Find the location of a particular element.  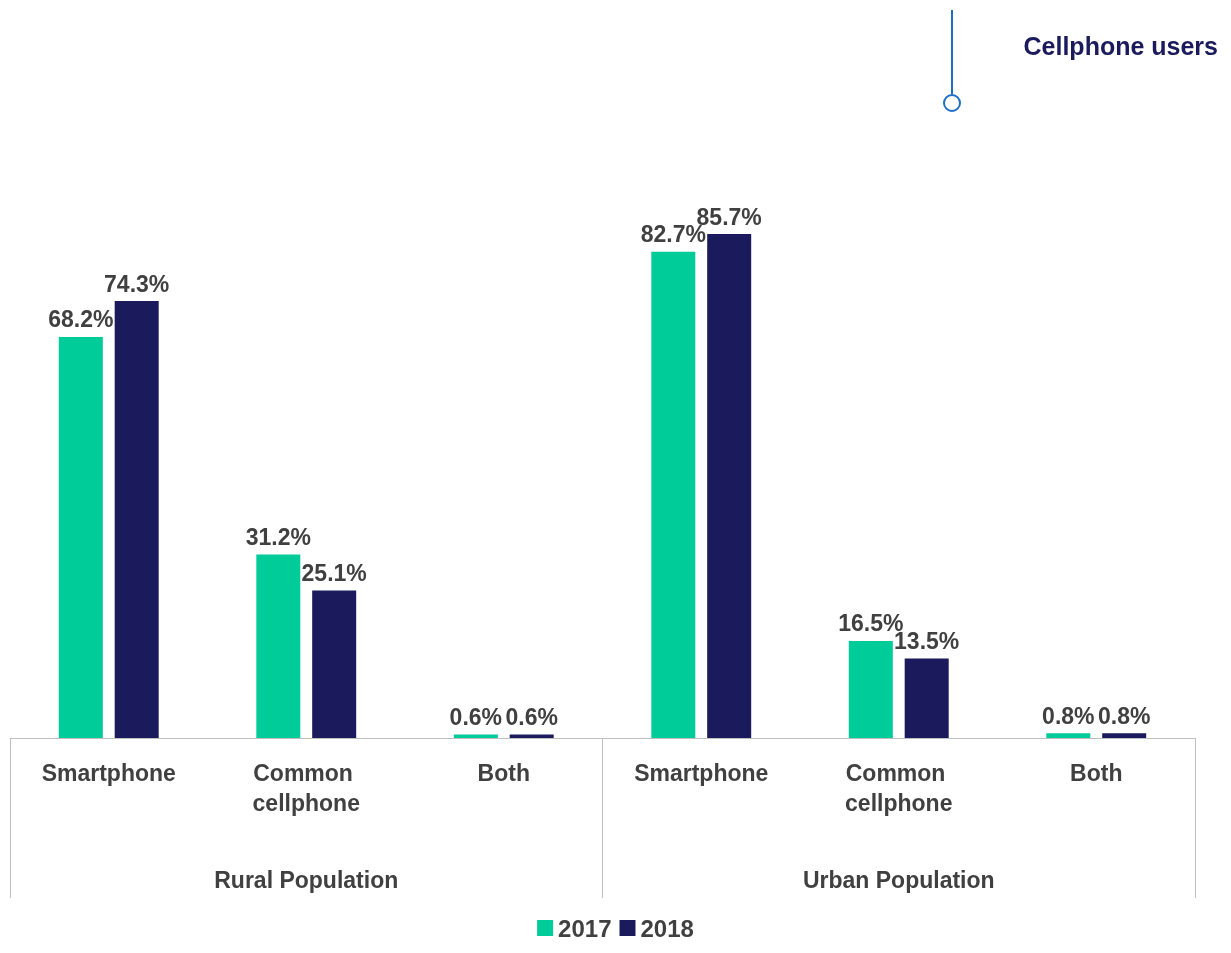

text: Urban Population is located at coordinates (898, 879).